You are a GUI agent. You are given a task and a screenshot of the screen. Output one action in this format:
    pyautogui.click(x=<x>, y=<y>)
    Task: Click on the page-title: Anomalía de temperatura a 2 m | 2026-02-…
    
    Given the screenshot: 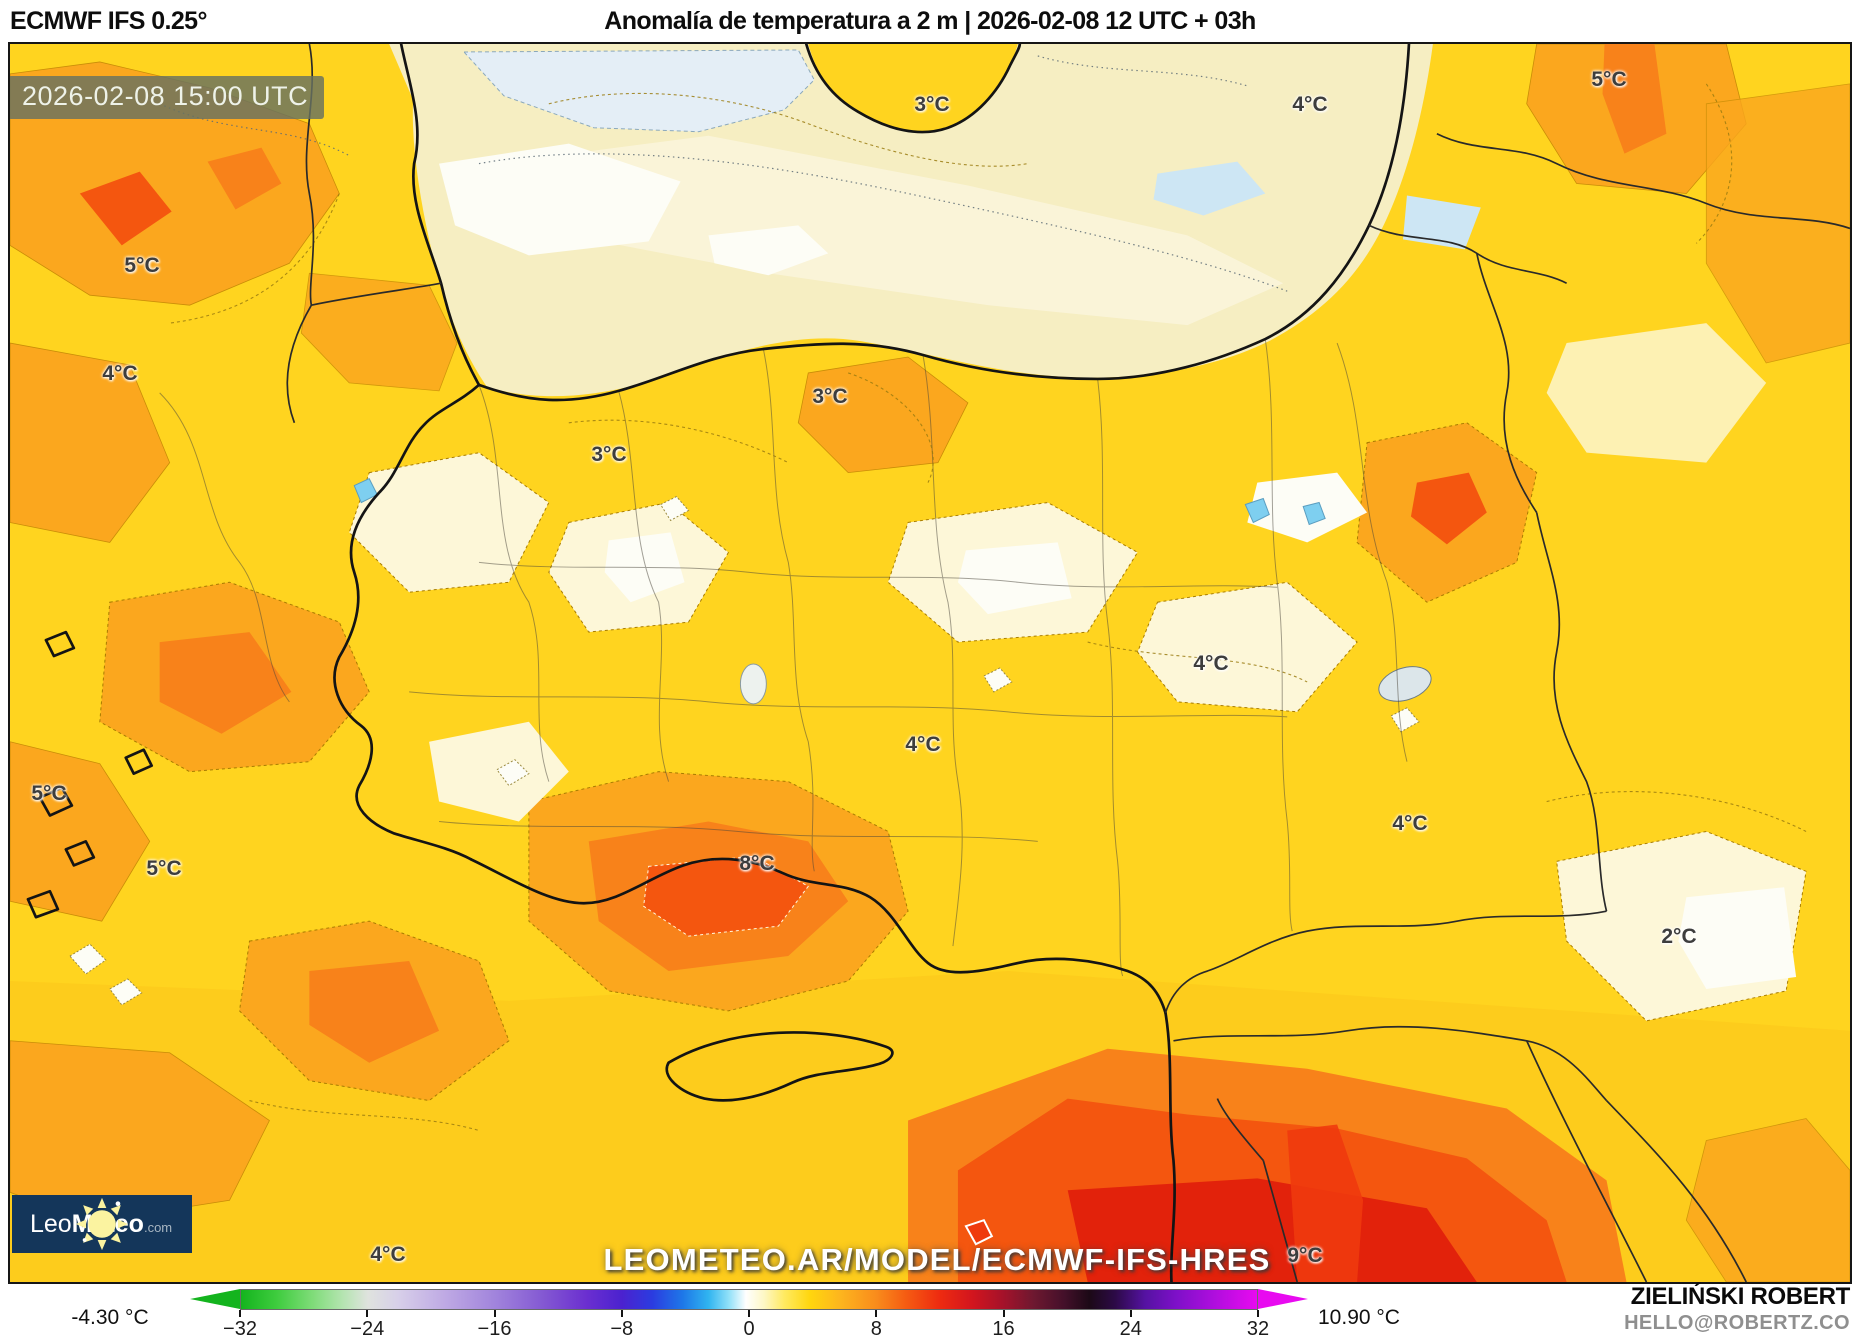 What is the action you would take?
    pyautogui.click(x=930, y=21)
    